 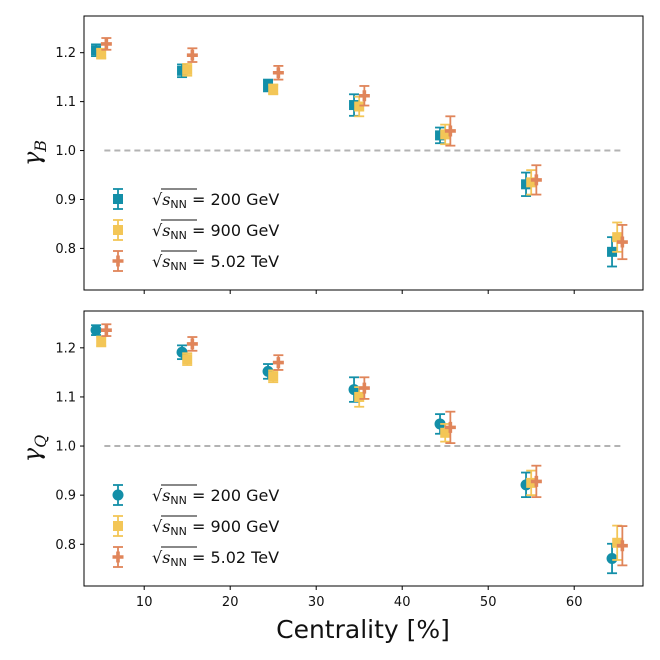 What do you see at coordinates (316, 602) in the screenshot?
I see `x-tick-label: 30` at bounding box center [316, 602].